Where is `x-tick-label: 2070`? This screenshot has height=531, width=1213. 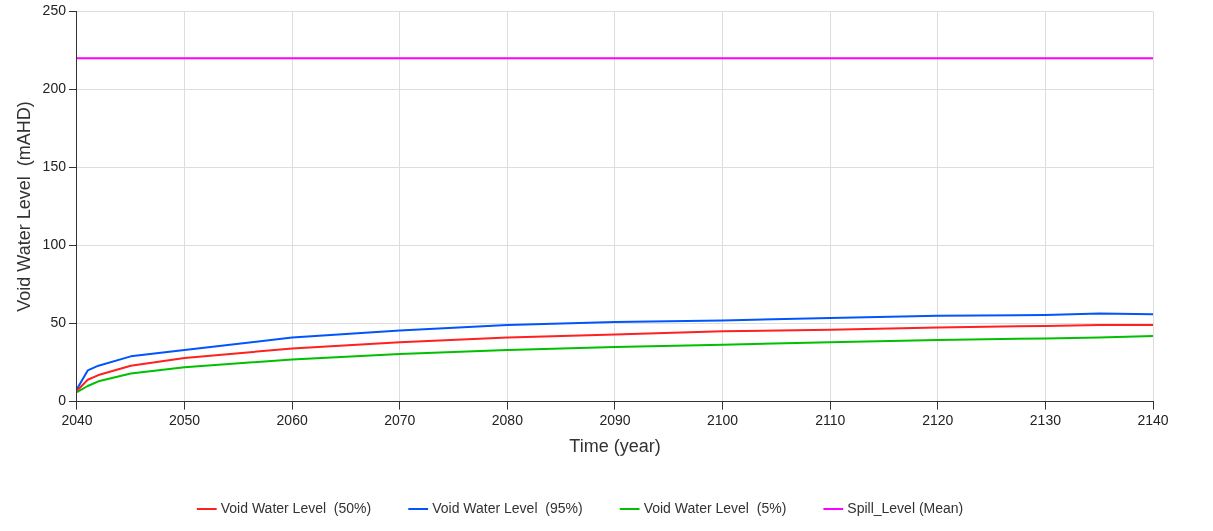
x-tick-label: 2070 is located at coordinates (400, 419).